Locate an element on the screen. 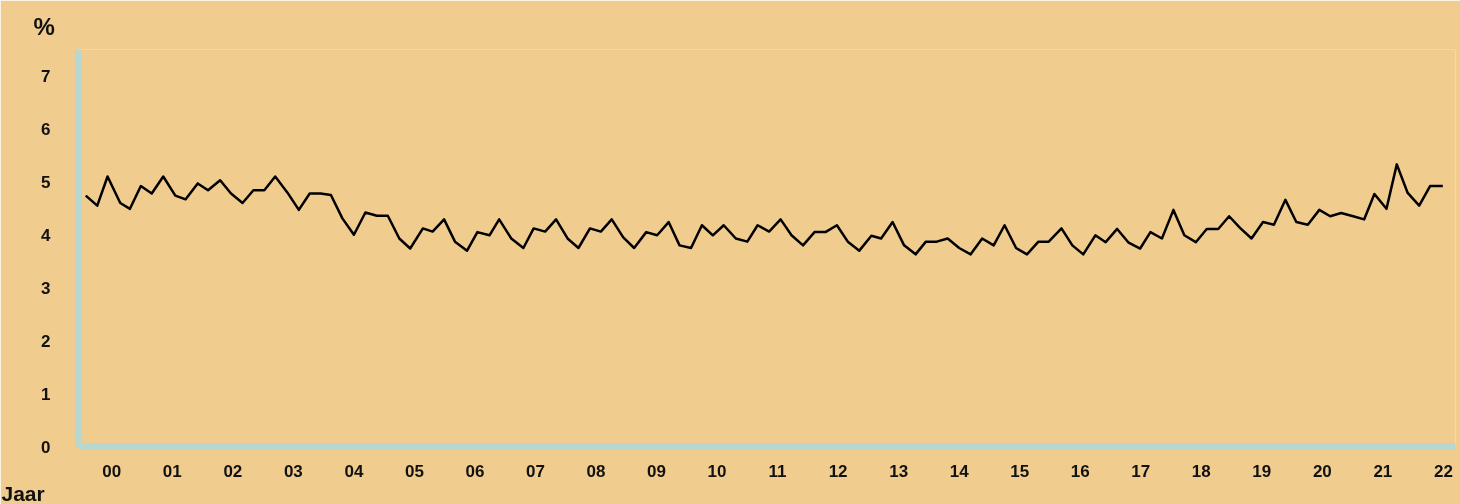  x-tick-label: 09 is located at coordinates (656, 471).